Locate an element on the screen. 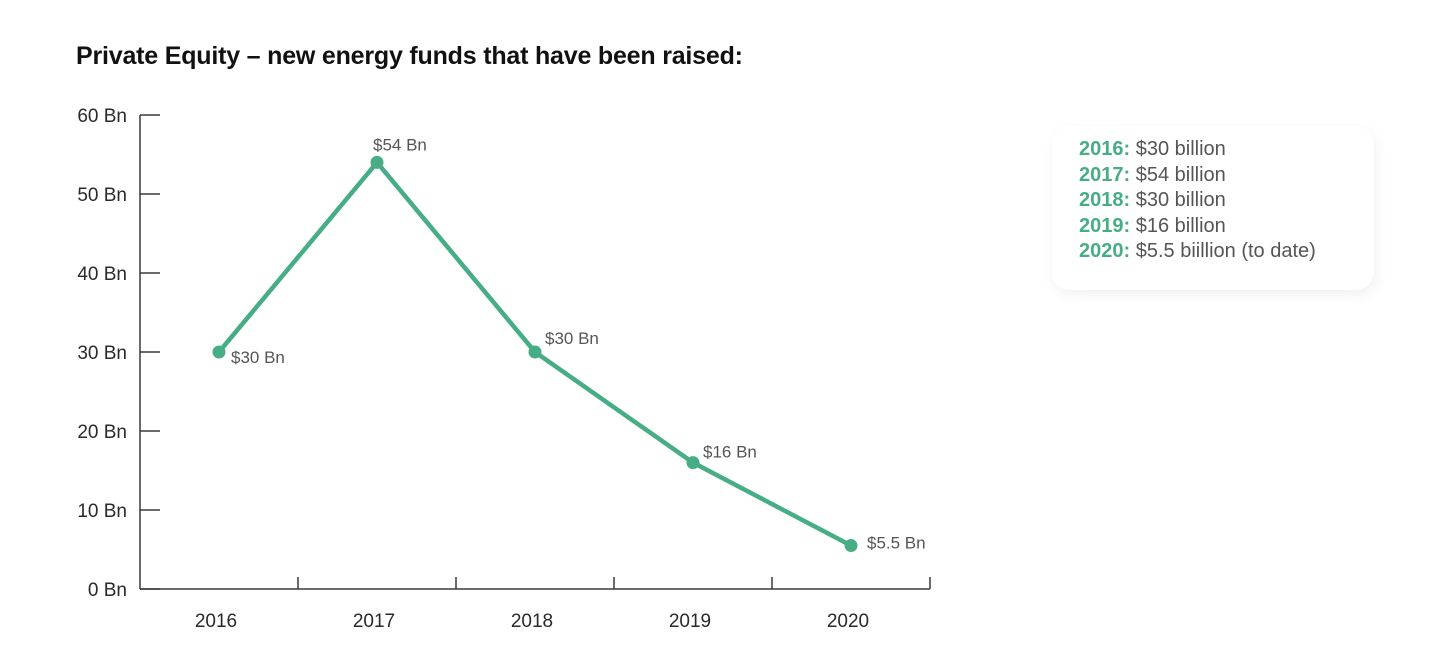 The width and height of the screenshot is (1450, 658). x-tick-label: 2019 is located at coordinates (690, 621).